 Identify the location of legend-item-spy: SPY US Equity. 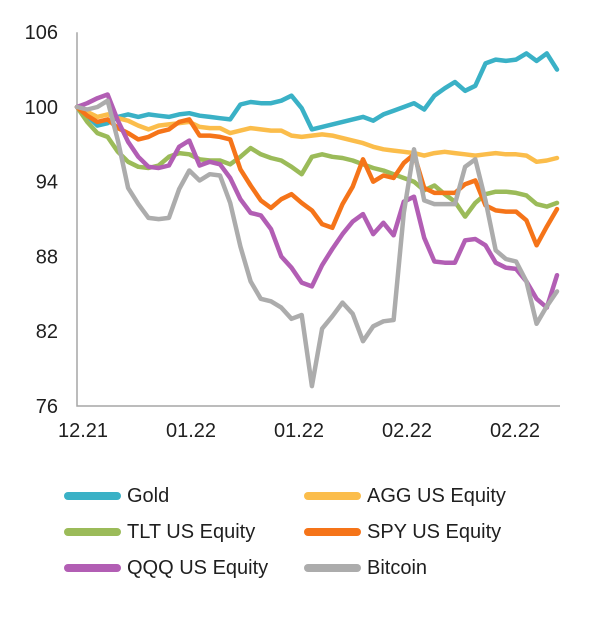
(452, 532).